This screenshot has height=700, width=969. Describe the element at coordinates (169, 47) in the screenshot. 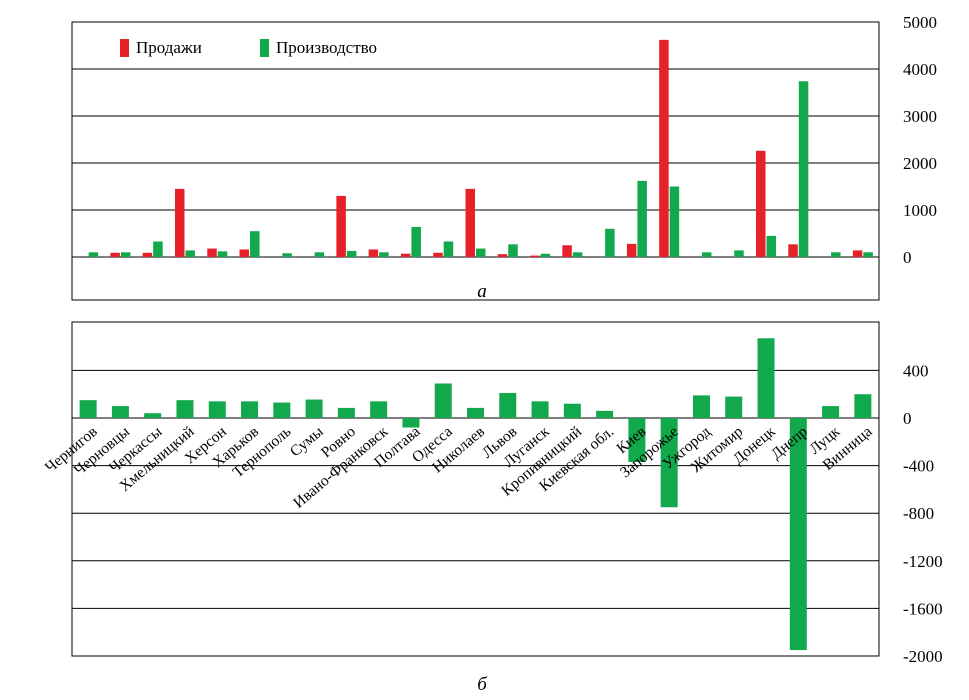

I see `legend-entry: Продажи` at that location.